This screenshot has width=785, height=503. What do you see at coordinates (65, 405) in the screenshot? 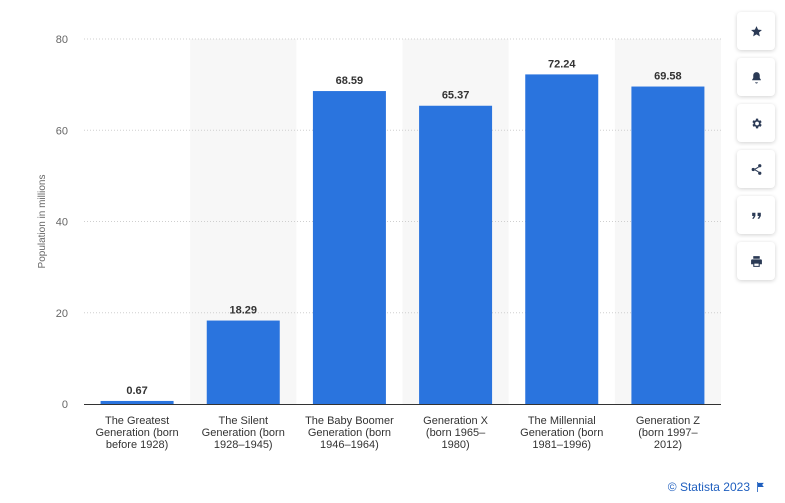
I see `y-tick-label: 0` at bounding box center [65, 405].